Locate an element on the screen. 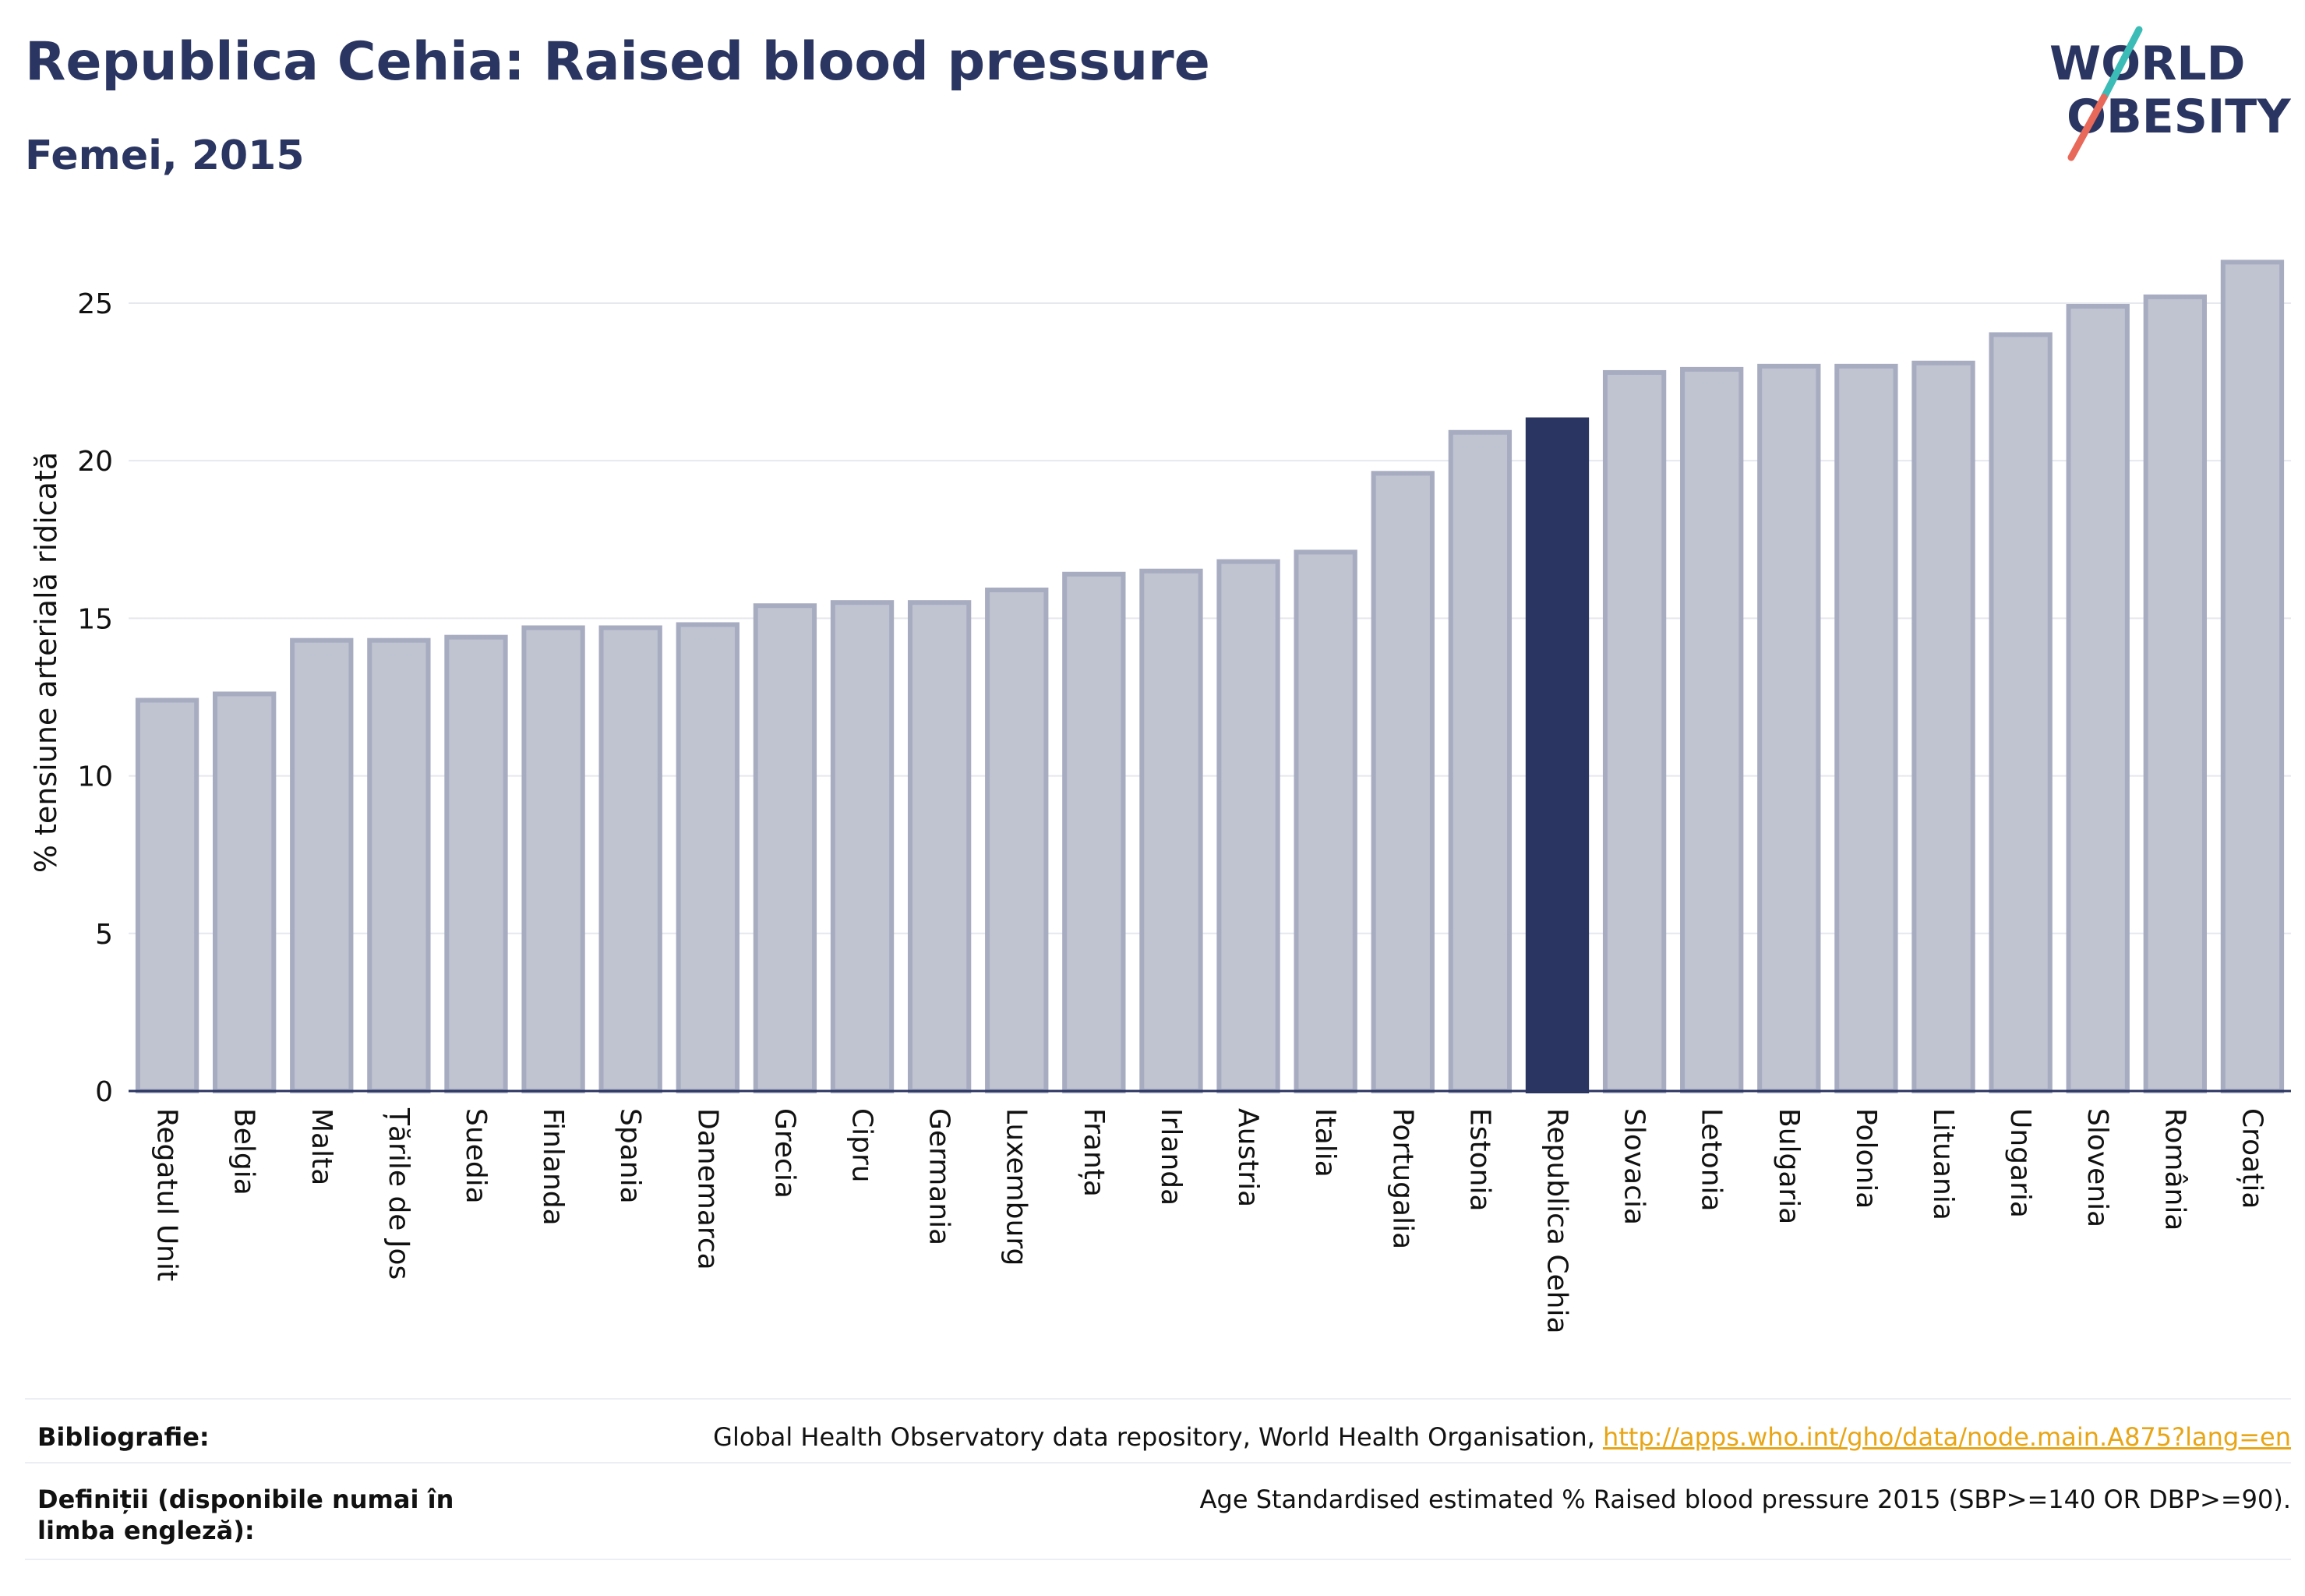  x-tick-label: Italia is located at coordinates (1325, 1143).